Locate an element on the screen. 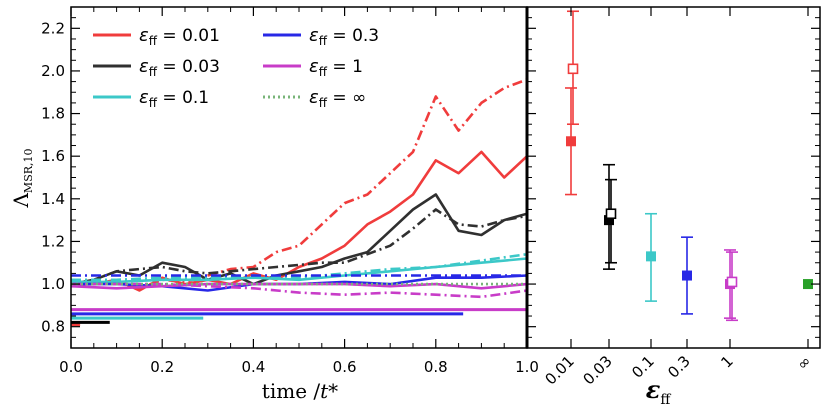  series-line-ff-0-03-dash-dot is located at coordinates (299, 247).